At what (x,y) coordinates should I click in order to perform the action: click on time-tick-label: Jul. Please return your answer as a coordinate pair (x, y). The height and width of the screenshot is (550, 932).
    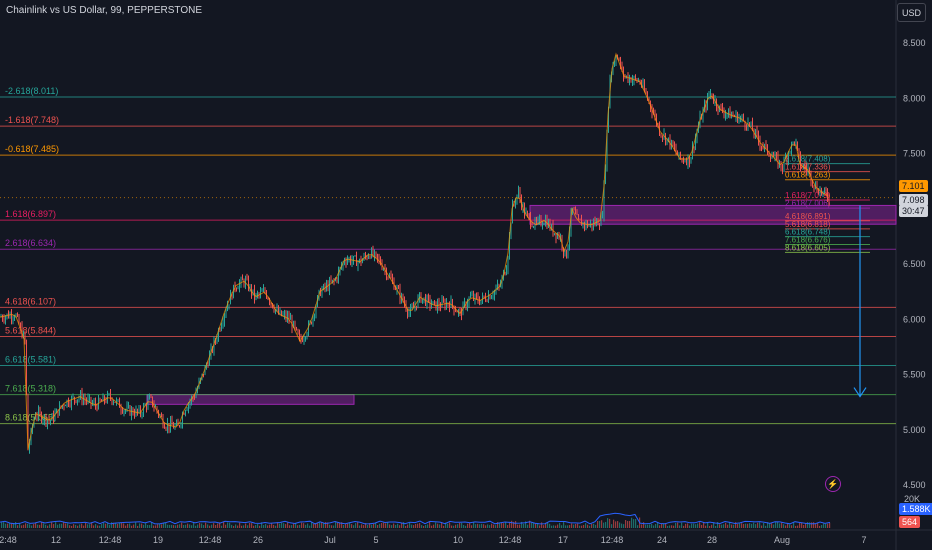
    Looking at the image, I should click on (330, 540).